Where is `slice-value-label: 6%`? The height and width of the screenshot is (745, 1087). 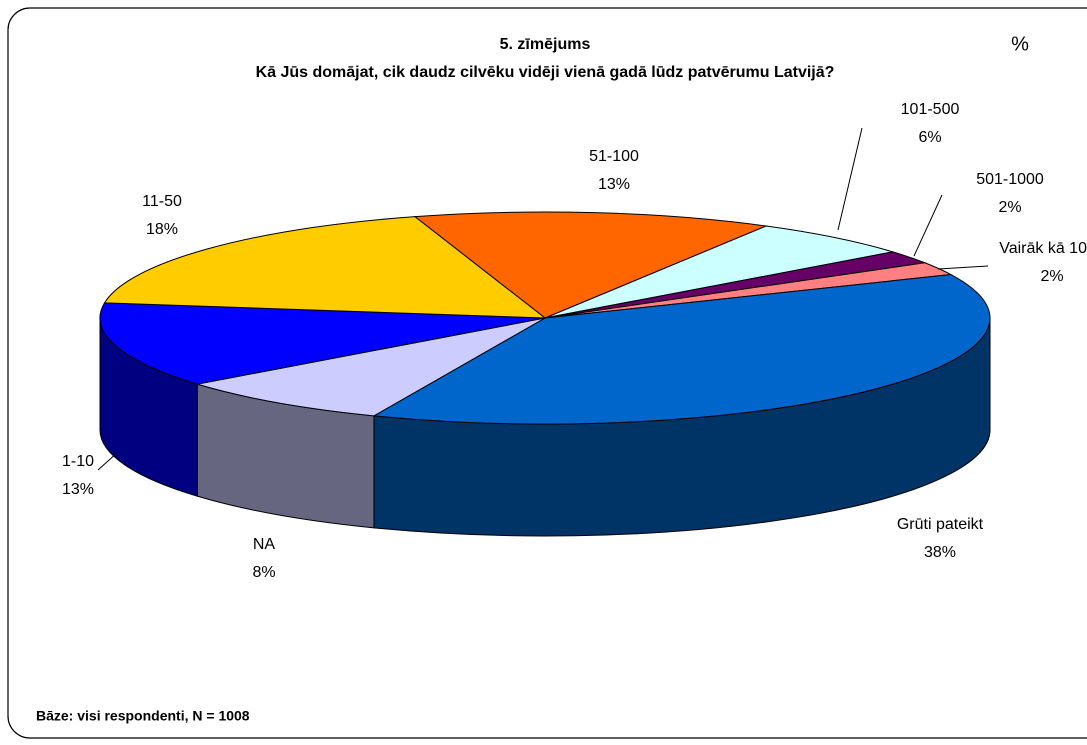 slice-value-label: 6% is located at coordinates (929, 137).